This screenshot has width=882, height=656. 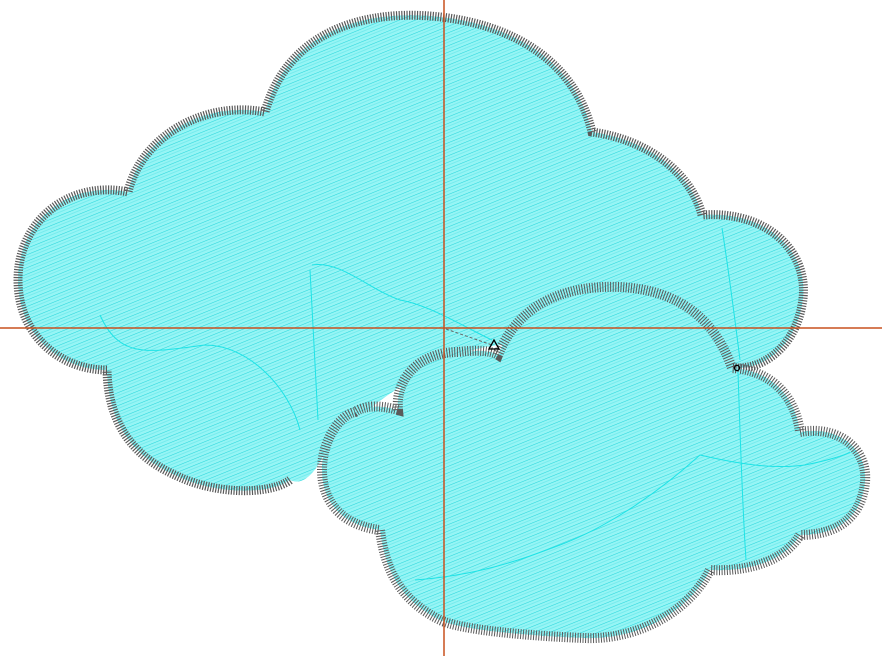 What do you see at coordinates (737, 368) in the screenshot?
I see `circle-end-marker` at bounding box center [737, 368].